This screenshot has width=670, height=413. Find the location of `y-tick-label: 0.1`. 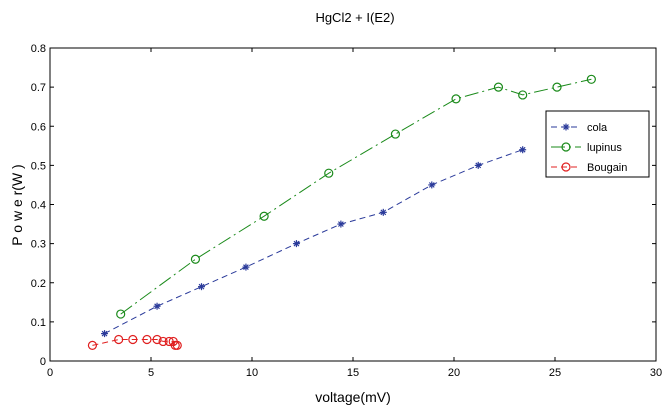

y-tick-label: 0.1 is located at coordinates (38, 323).